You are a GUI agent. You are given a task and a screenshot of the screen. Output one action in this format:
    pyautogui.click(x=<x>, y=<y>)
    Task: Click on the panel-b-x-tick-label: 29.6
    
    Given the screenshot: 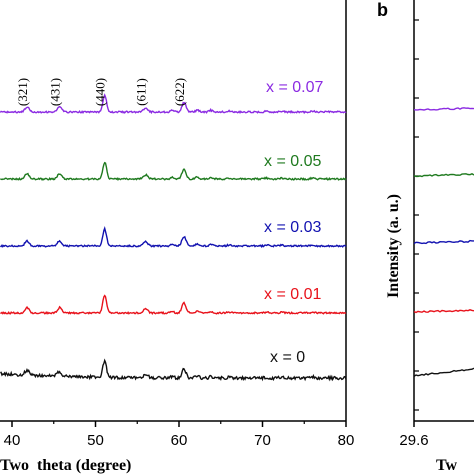 What is the action you would take?
    pyautogui.click(x=413, y=440)
    